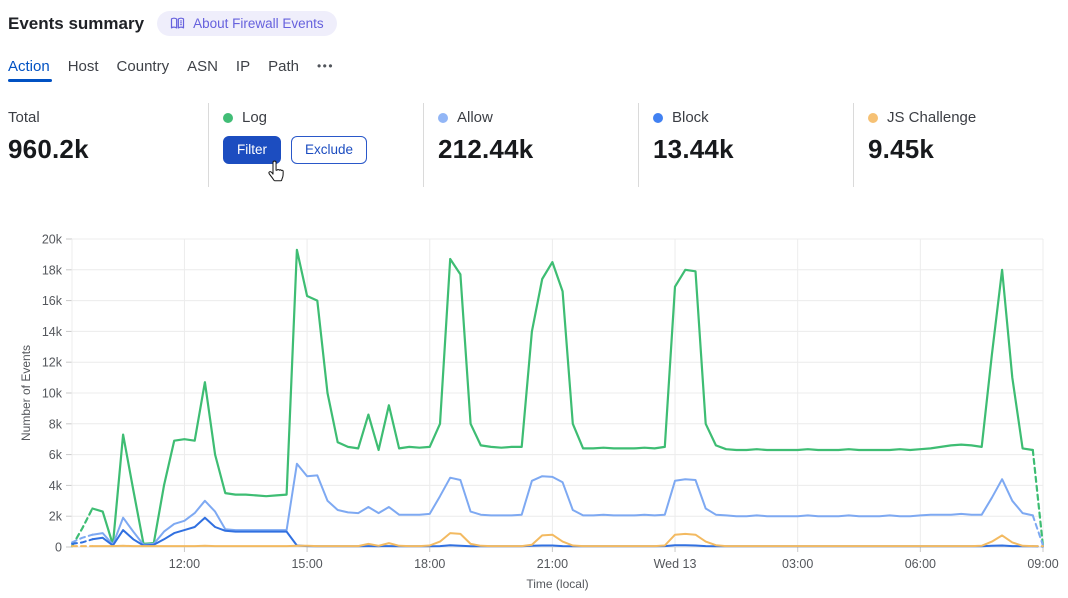 The height and width of the screenshot is (598, 1068). I want to click on tab-action: Action, so click(30, 70).